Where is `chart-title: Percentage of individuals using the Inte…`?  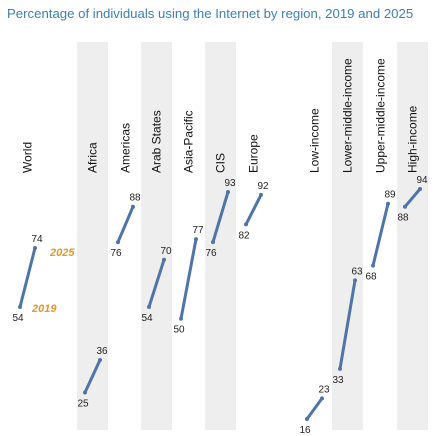
chart-title: Percentage of individuals using the Inte… is located at coordinates (210, 13).